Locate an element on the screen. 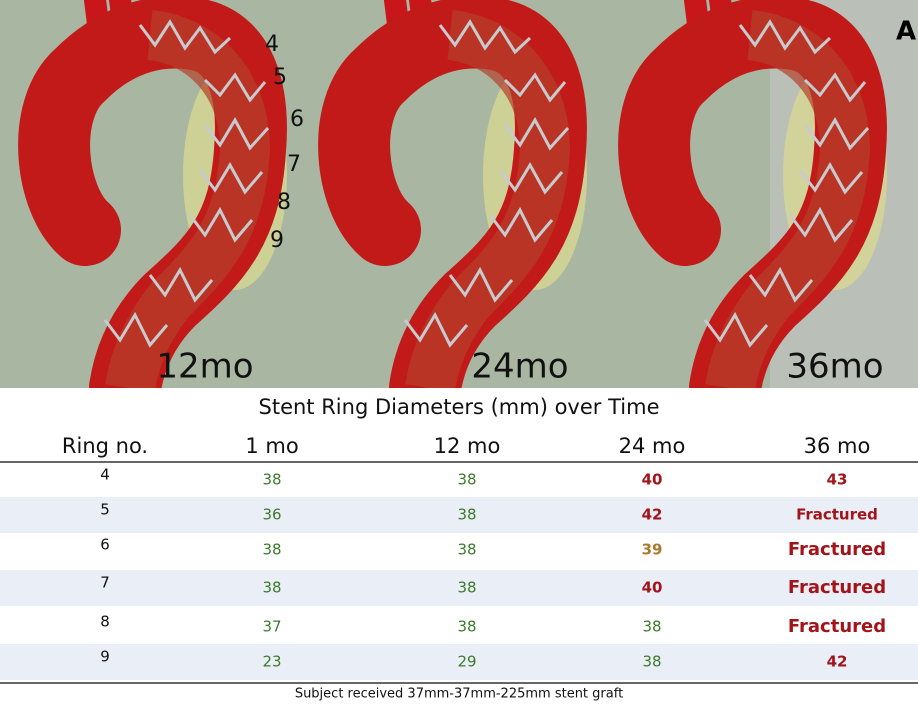 Image resolution: width=918 pixels, height=706 pixels. ring-label: 5 is located at coordinates (280, 77).